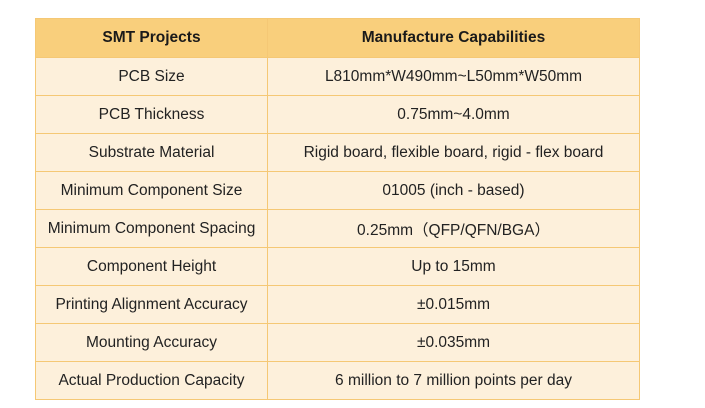 The width and height of the screenshot is (705, 408). I want to click on row-value: Up to 15mm, so click(453, 266).